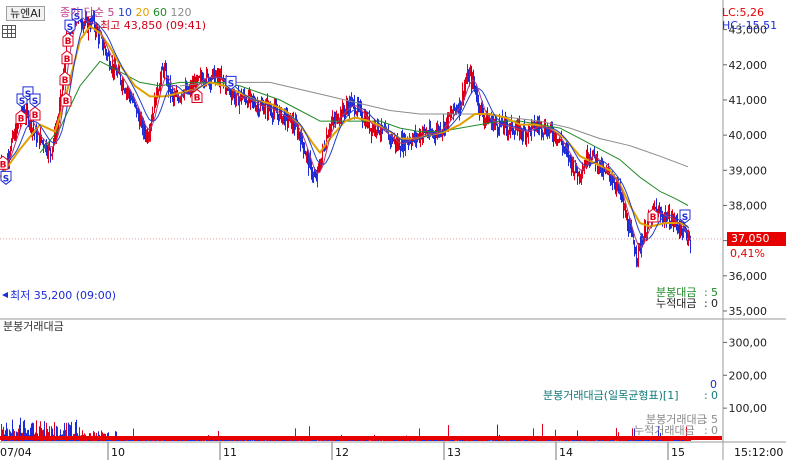 This screenshot has height=460, width=786. What do you see at coordinates (756, 239) in the screenshot?
I see `current-price-box: 37,050` at bounding box center [756, 239].